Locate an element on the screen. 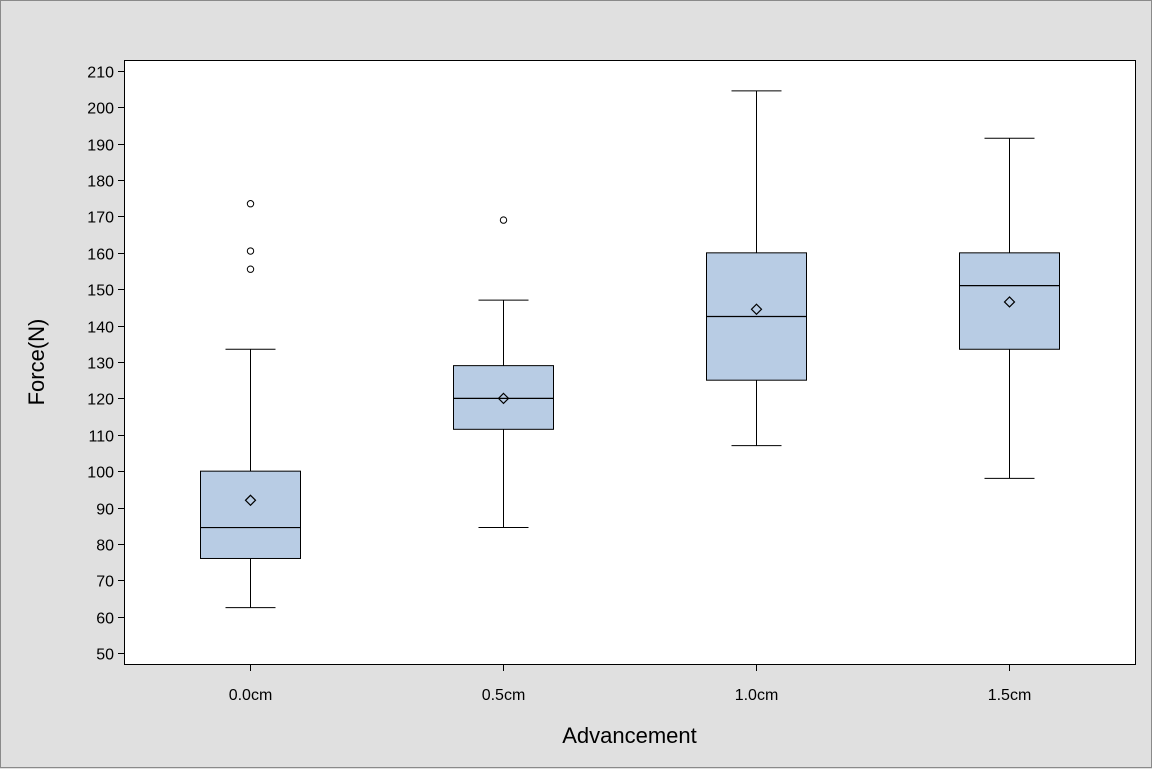 The height and width of the screenshot is (769, 1152). y-tick-label: 100 is located at coordinates (100, 473).